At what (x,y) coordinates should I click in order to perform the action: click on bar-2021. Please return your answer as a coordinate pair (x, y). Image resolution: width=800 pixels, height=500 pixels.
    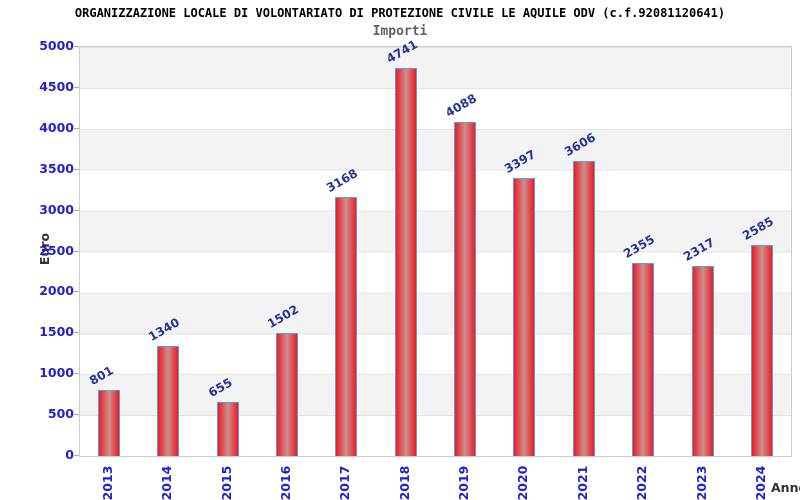
    Looking at the image, I should click on (583, 308).